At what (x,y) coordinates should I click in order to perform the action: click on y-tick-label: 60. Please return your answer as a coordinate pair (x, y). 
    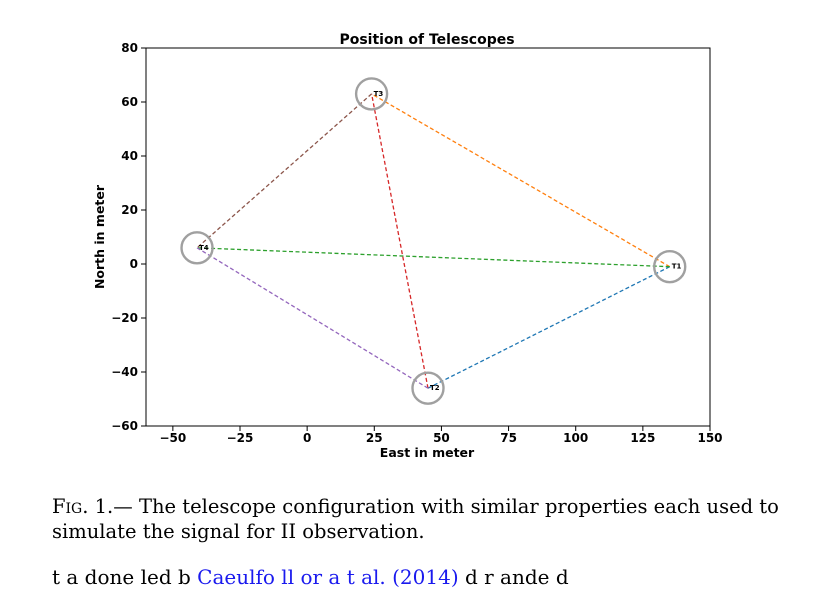
    Looking at the image, I should click on (129, 102).